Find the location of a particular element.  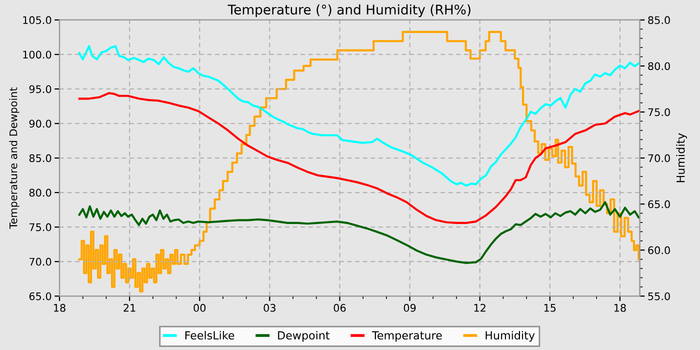

chart-title: Temperature (°) and Humidity (RH%) is located at coordinates (349, 11).